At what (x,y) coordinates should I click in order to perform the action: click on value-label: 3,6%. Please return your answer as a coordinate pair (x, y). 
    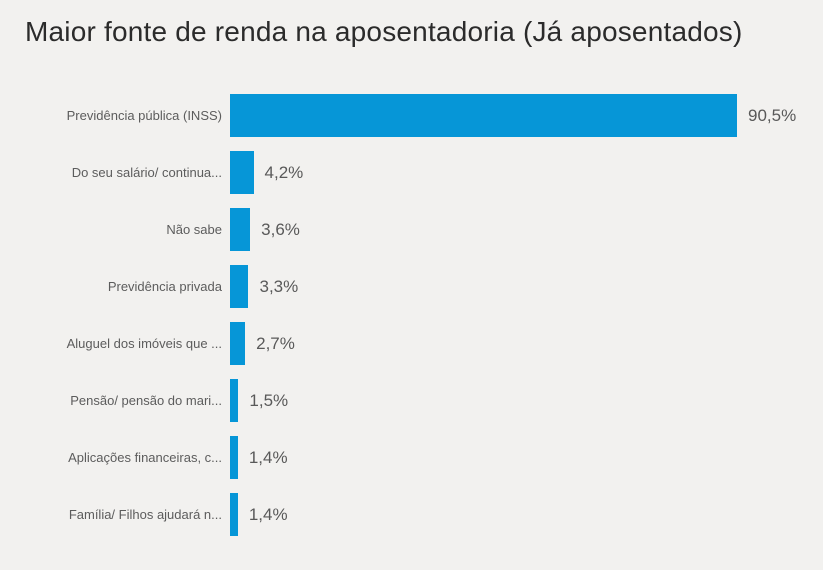
    Looking at the image, I should click on (280, 229).